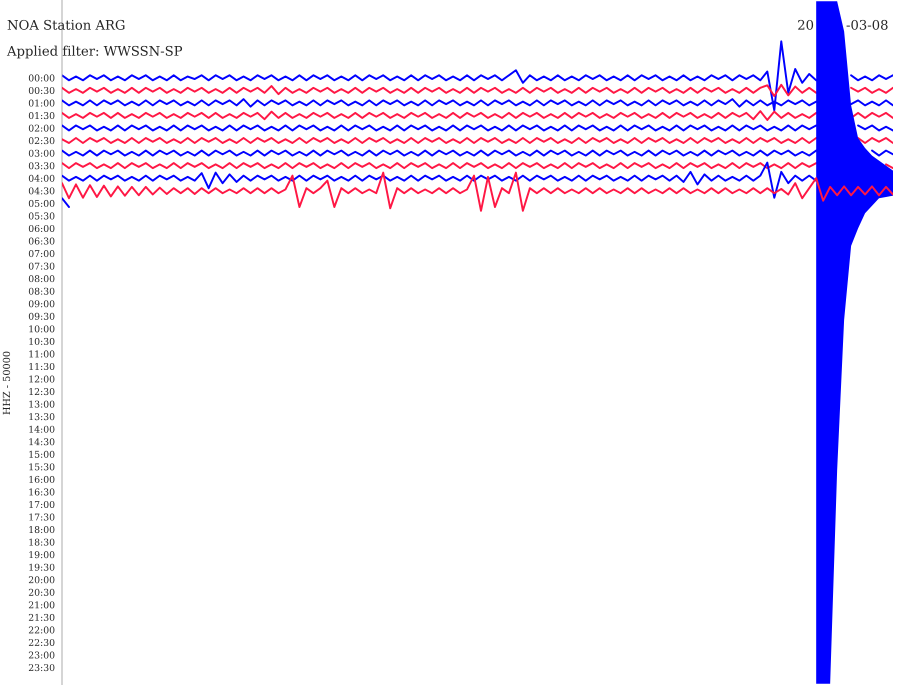 Image resolution: width=900 pixels, height=685 pixels. What do you see at coordinates (6, 383) in the screenshot?
I see `y-axis-title: HHZ - 50000` at bounding box center [6, 383].